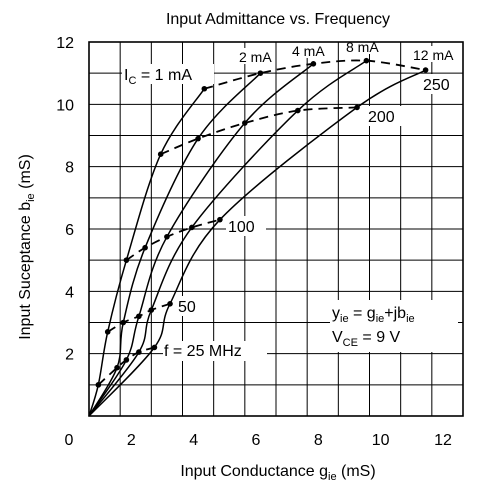 This screenshot has height=489, width=485. I want to click on y-tick-label: 6, so click(69, 230).